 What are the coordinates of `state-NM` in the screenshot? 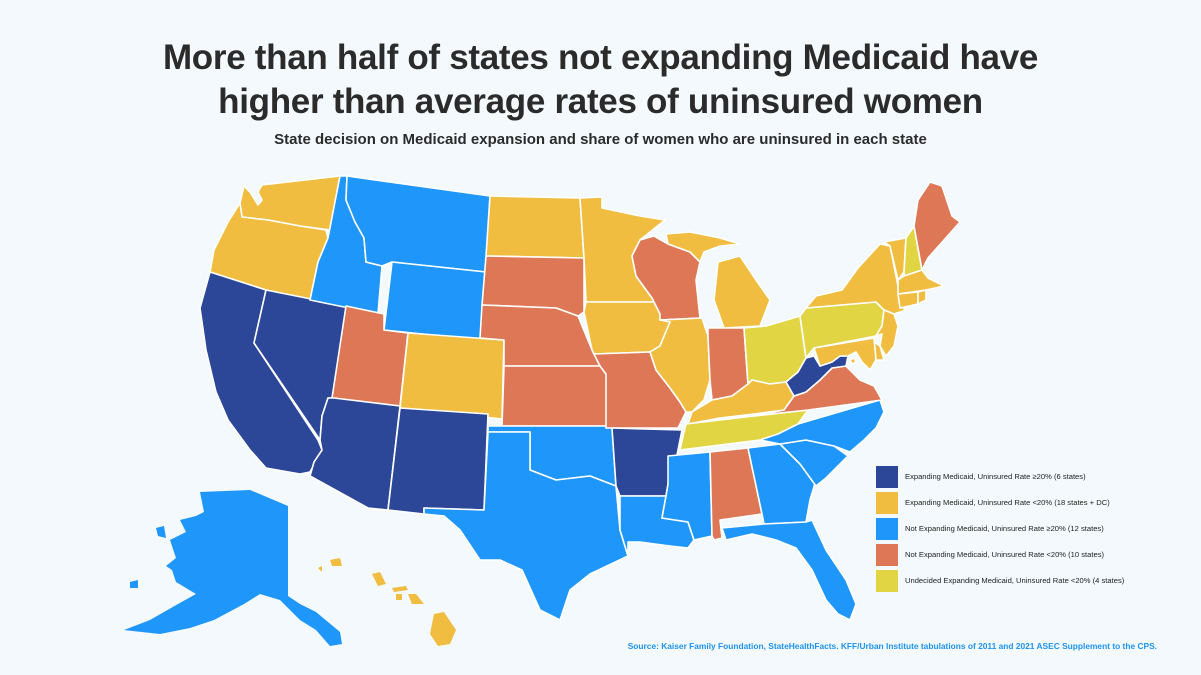 It's located at (438, 461).